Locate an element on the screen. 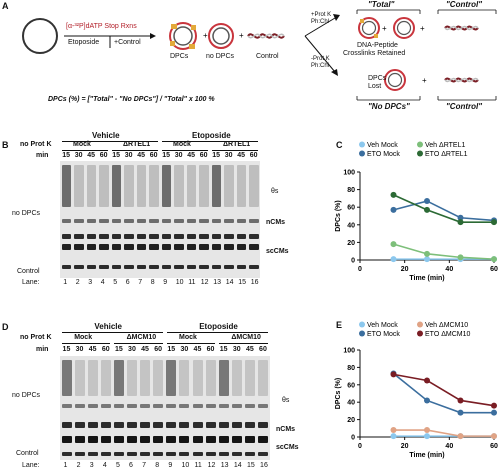  panel-d-gel-image is located at coordinates (165, 408).